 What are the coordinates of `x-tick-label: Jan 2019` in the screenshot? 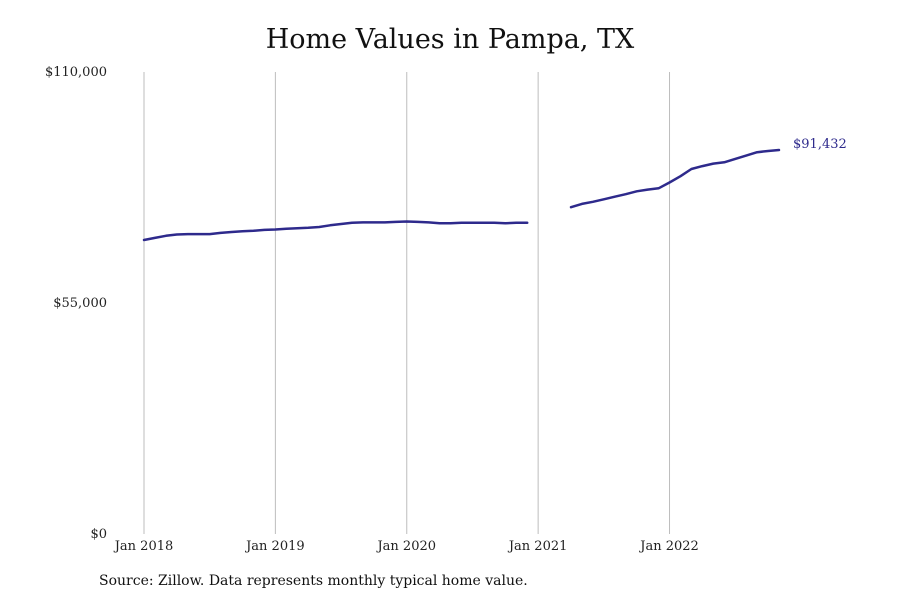 It's located at (274, 546).